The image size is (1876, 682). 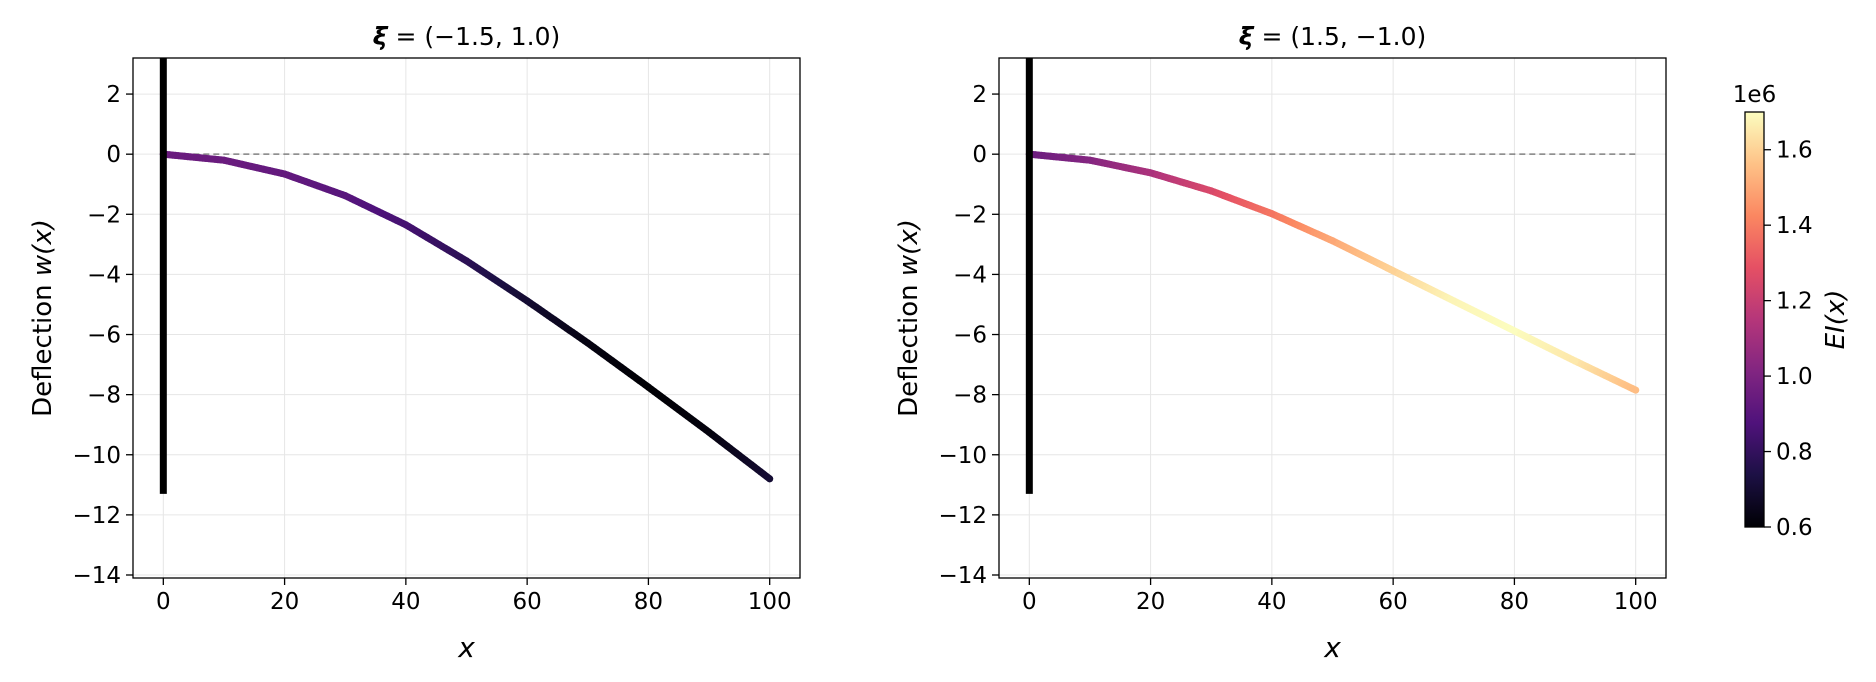 What do you see at coordinates (1794, 453) in the screenshot?
I see `colorbar-tick-label: 0.8` at bounding box center [1794, 453].